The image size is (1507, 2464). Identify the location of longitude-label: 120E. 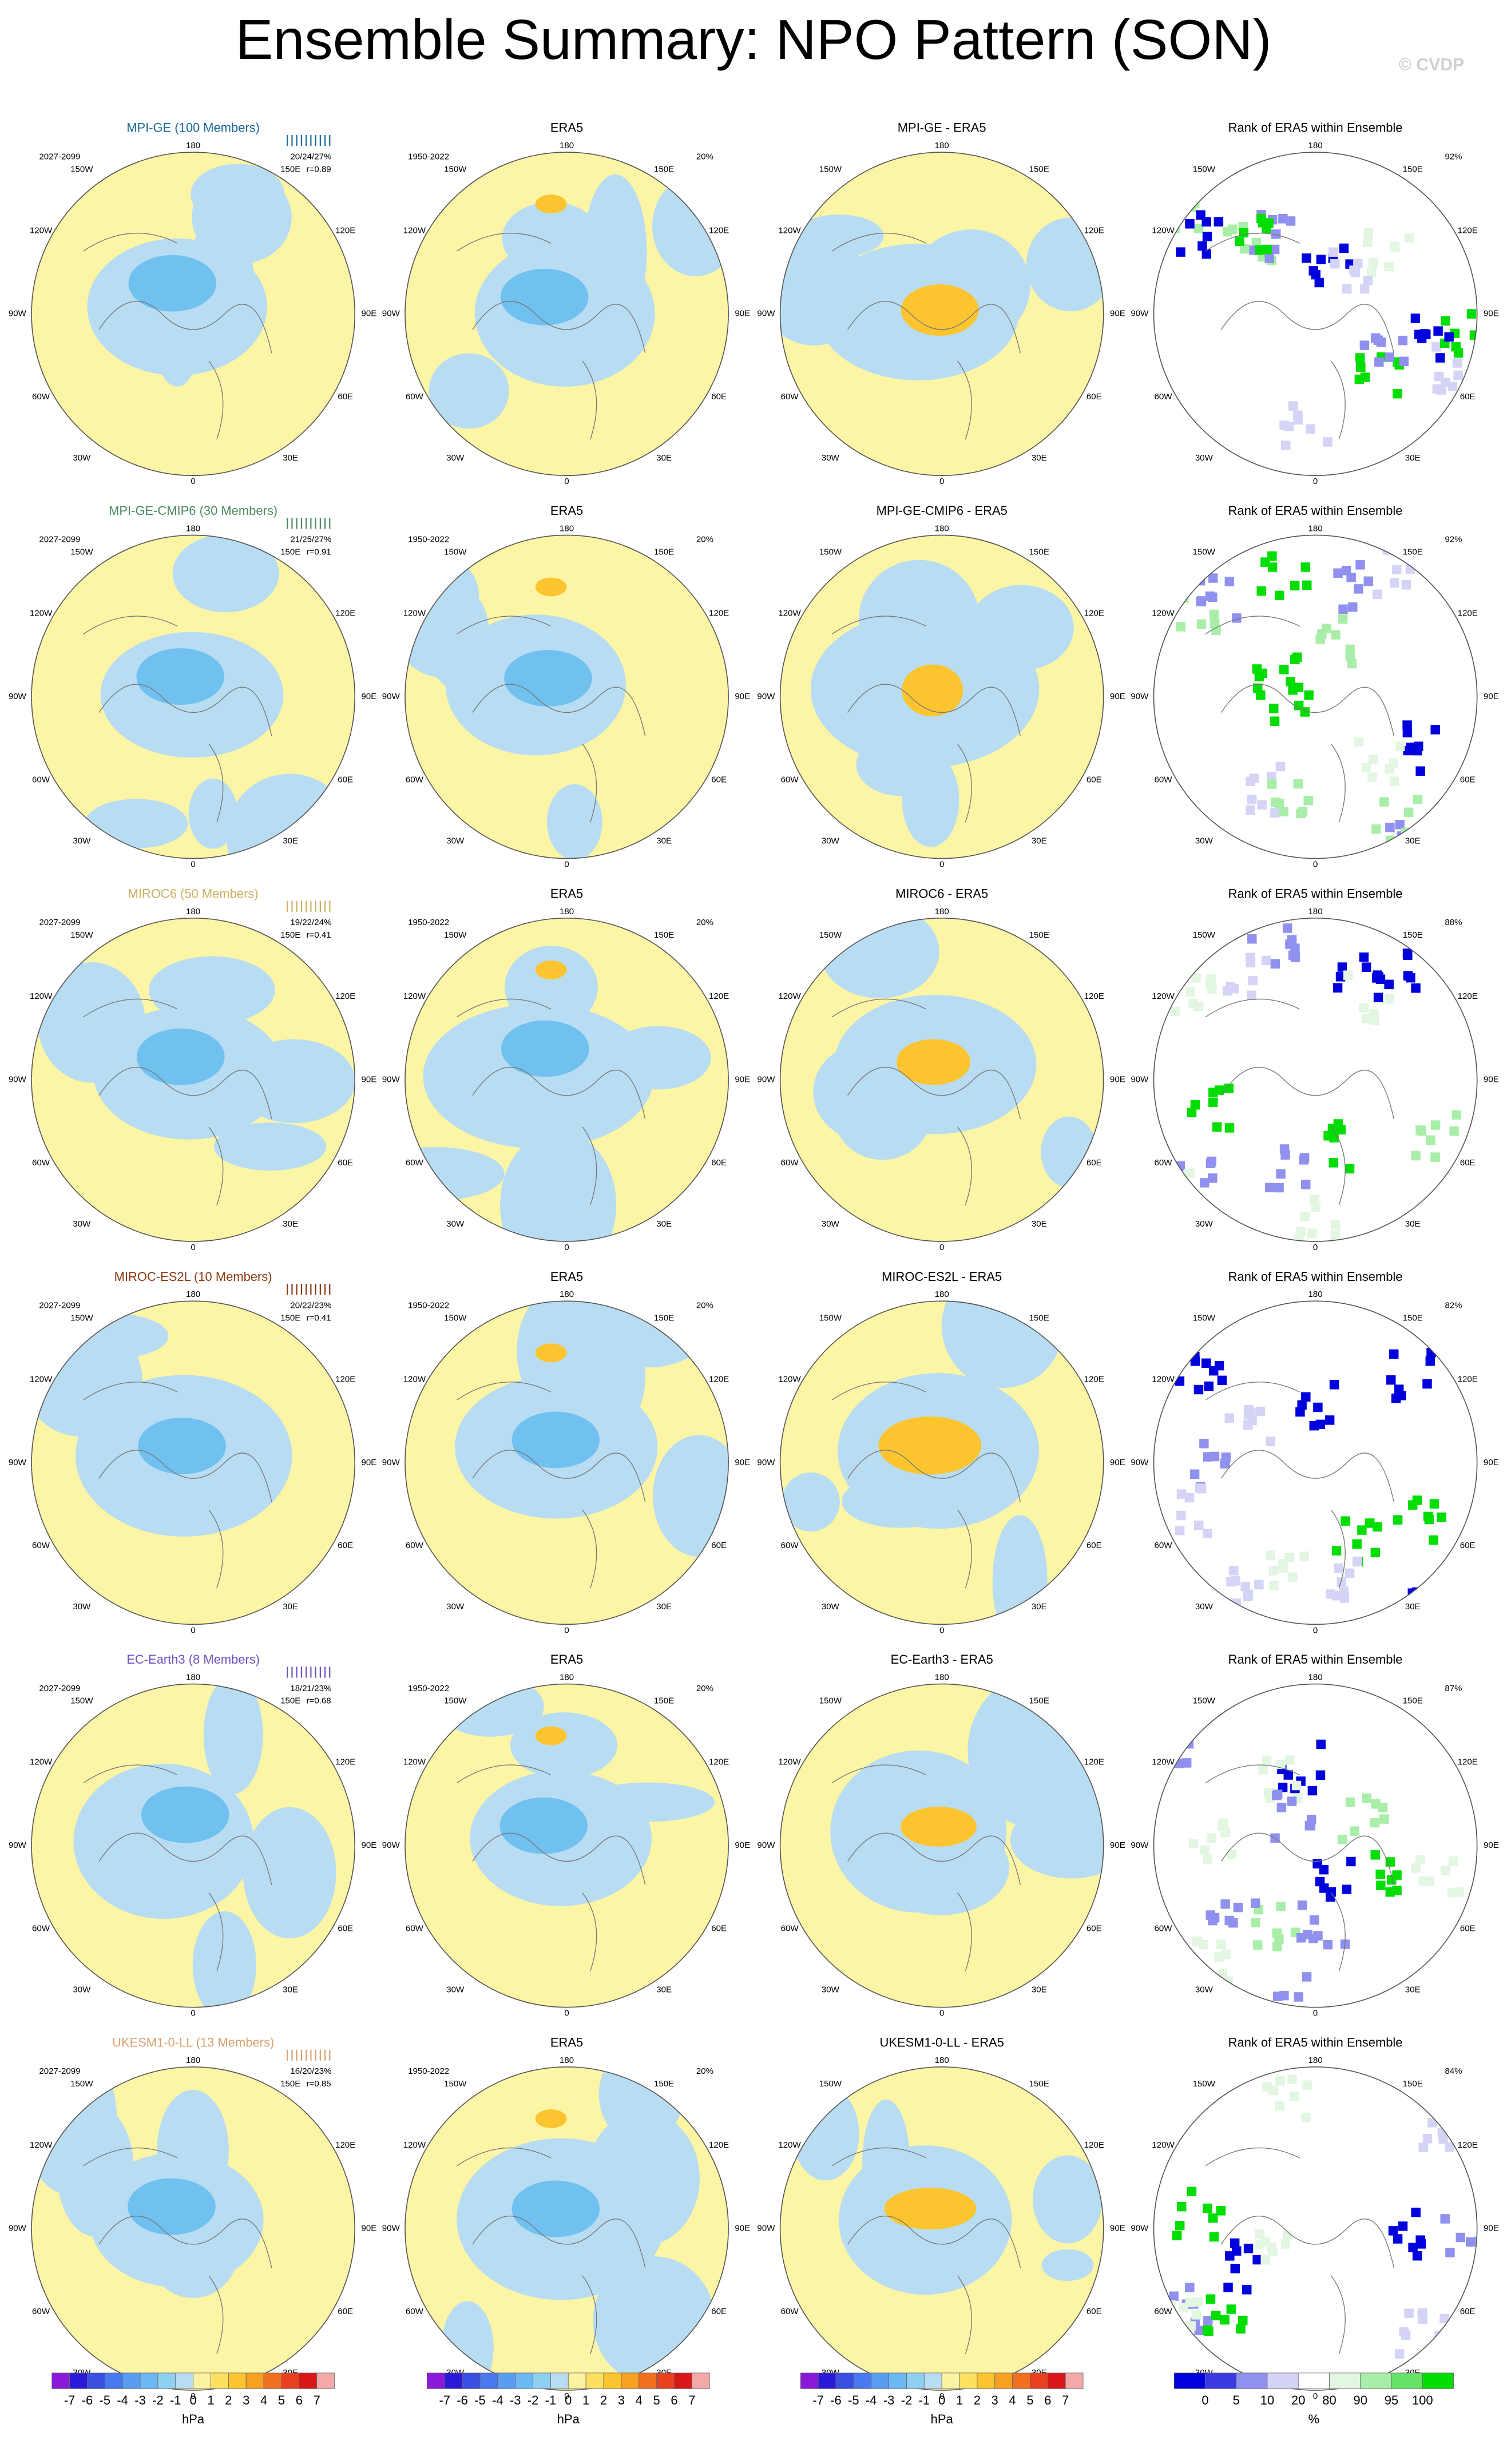
(345, 996).